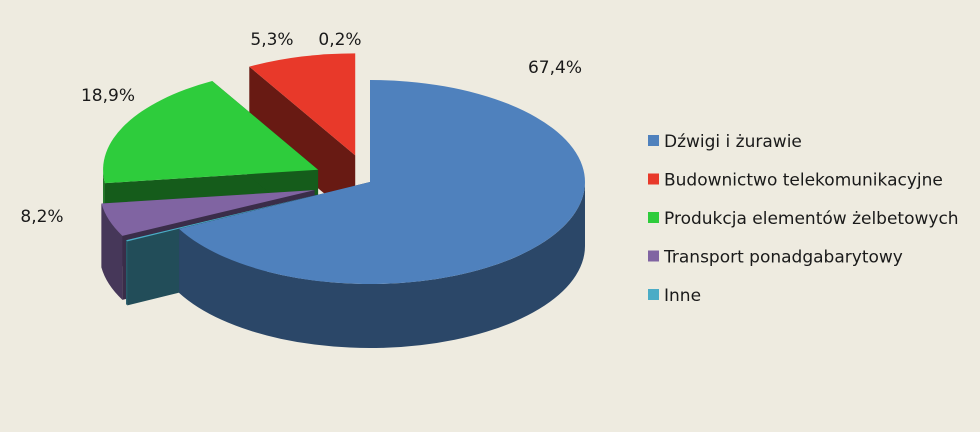  I want to click on legend-swatch-produkcja-elementow-zelbetowych, so click(653, 217).